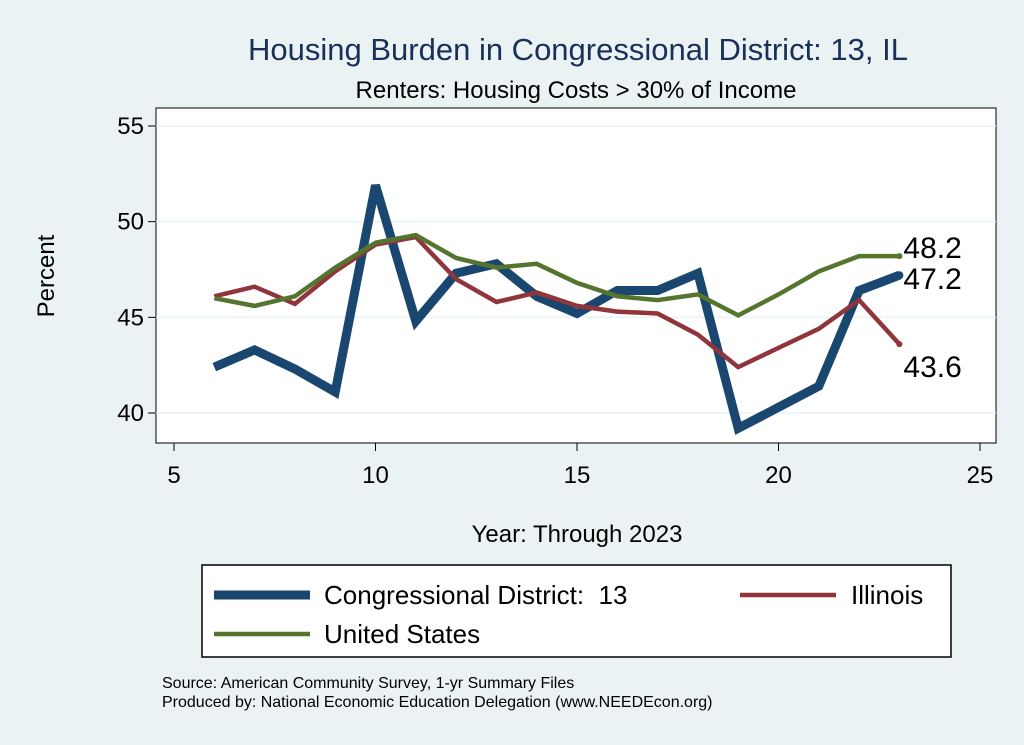 This screenshot has width=1024, height=745. Describe the element at coordinates (556, 275) in the screenshot. I see `series-line-united-states` at that location.